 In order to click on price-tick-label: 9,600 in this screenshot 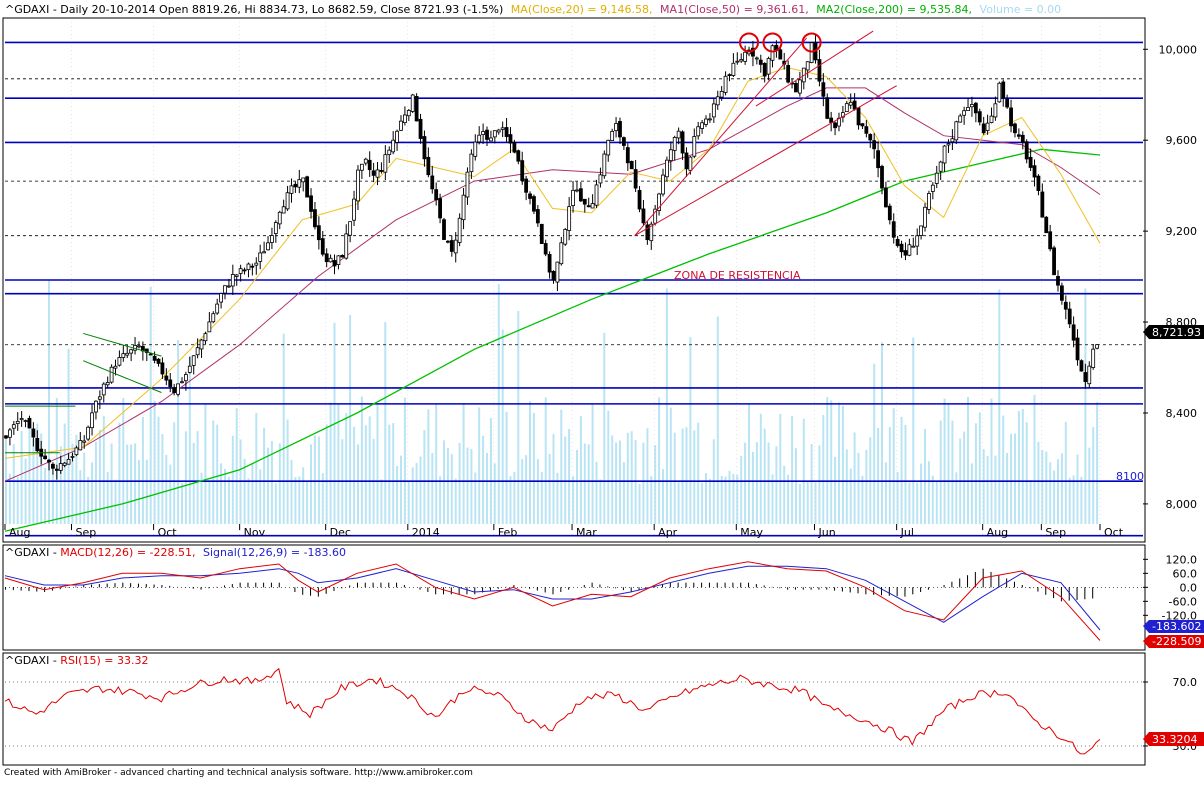, I will do `click(1182, 140)`.